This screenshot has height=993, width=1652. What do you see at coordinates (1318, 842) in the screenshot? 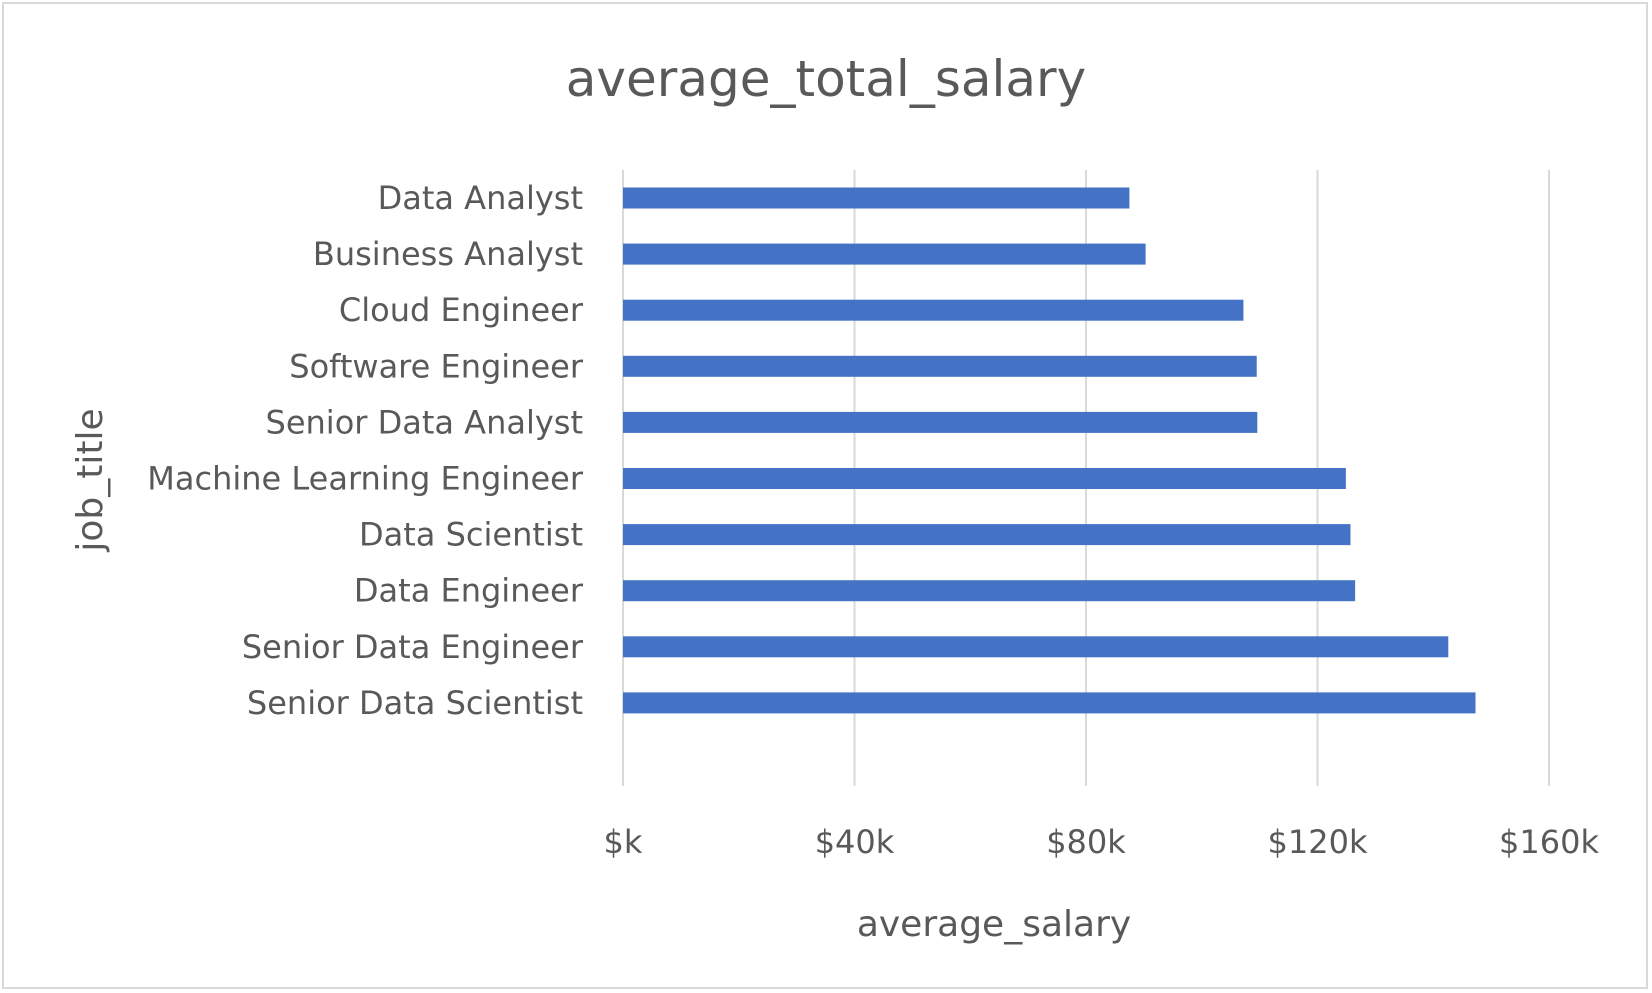
I see `x-tick-label: $120k` at bounding box center [1318, 842].